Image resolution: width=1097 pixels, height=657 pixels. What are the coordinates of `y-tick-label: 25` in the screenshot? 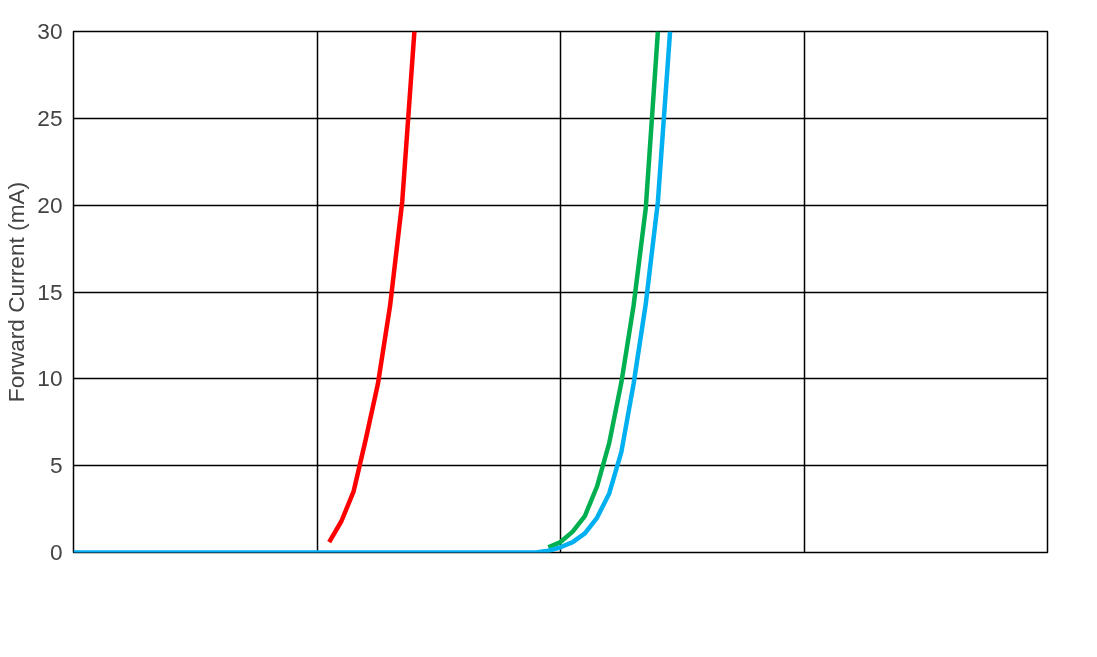 It's located at (50, 117).